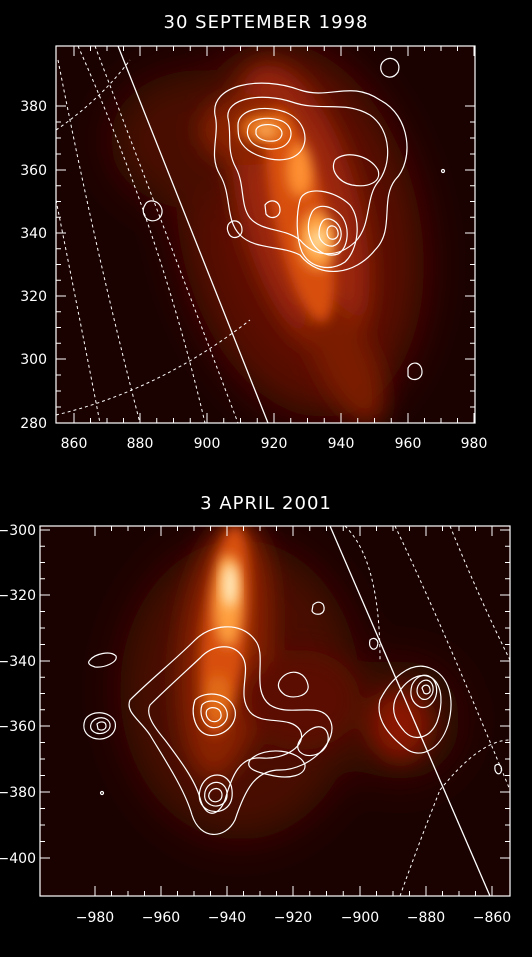 Image resolution: width=532 pixels, height=957 pixels. I want to click on x-tick-label: 960, so click(408, 444).